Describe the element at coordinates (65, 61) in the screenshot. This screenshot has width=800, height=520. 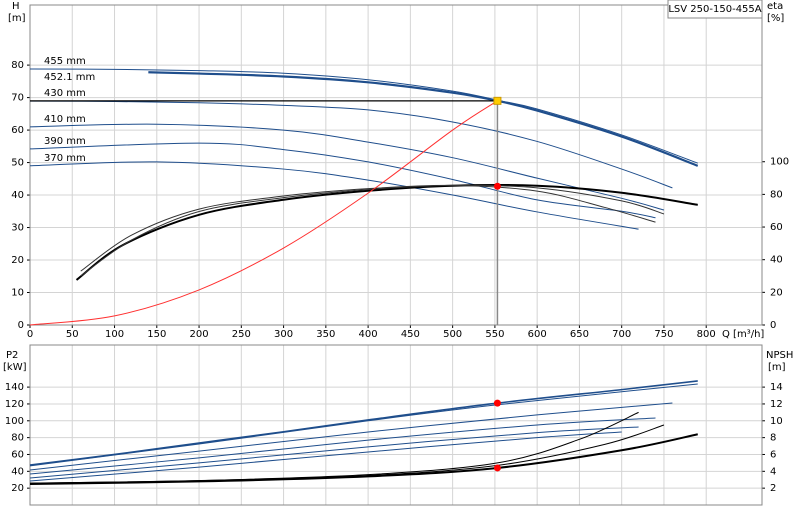
I see `curve-label: 455 mm` at that location.